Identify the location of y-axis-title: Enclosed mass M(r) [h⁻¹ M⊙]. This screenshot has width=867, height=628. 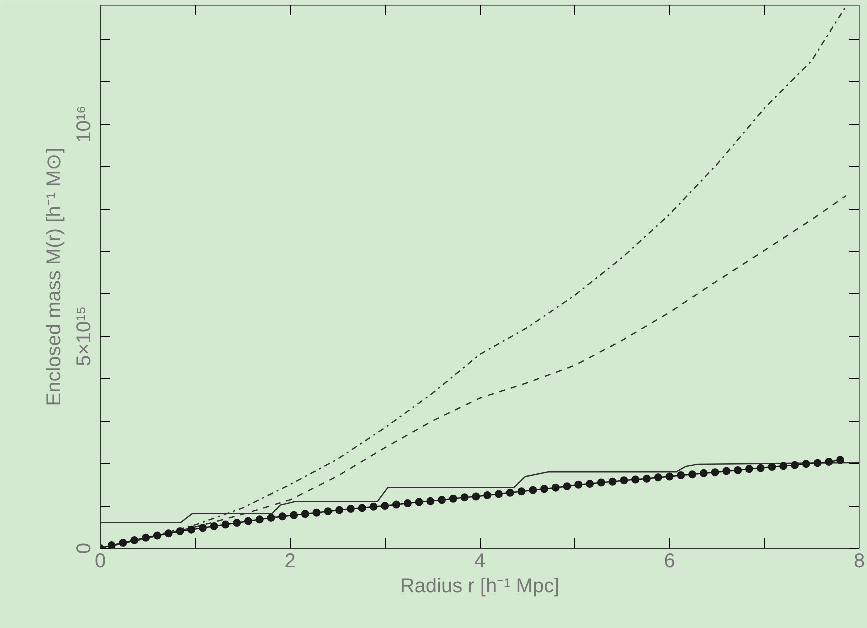
(55, 277).